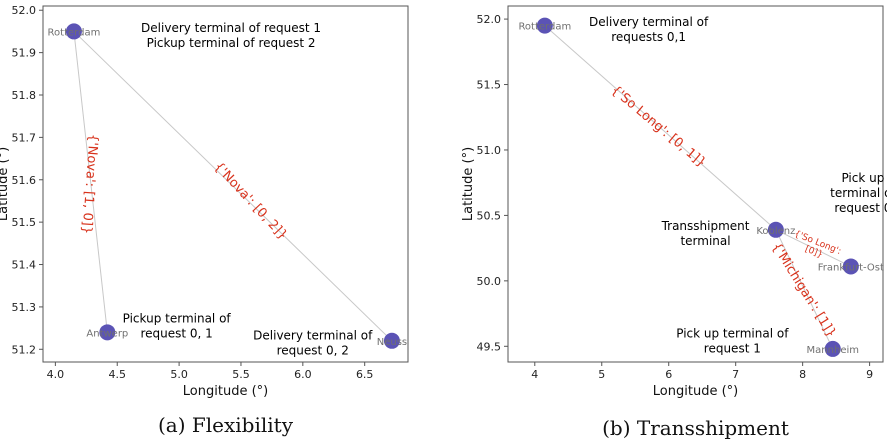 This screenshot has width=887, height=446. I want to click on y-tick-label: 51.7, so click(24, 137).